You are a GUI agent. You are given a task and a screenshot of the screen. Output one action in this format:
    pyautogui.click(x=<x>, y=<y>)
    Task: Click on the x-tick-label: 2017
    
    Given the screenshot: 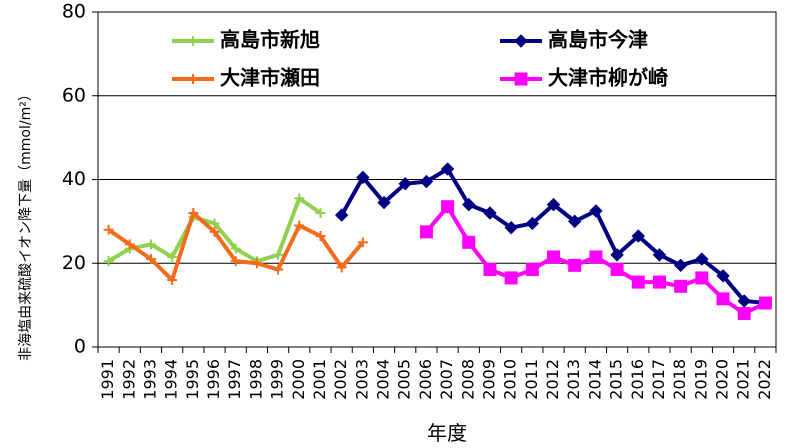 What is the action you would take?
    pyautogui.click(x=658, y=379)
    